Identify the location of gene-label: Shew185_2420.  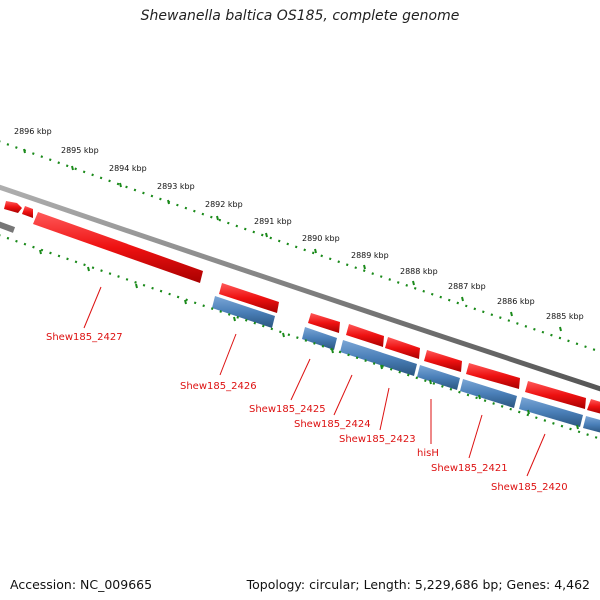
(529, 487).